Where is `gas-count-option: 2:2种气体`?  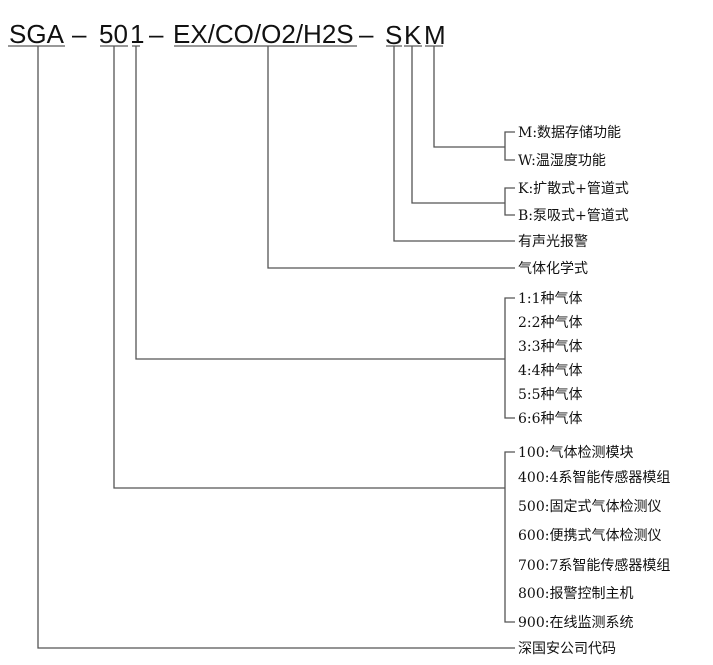
gas-count-option: 2:2种气体 is located at coordinates (550, 323).